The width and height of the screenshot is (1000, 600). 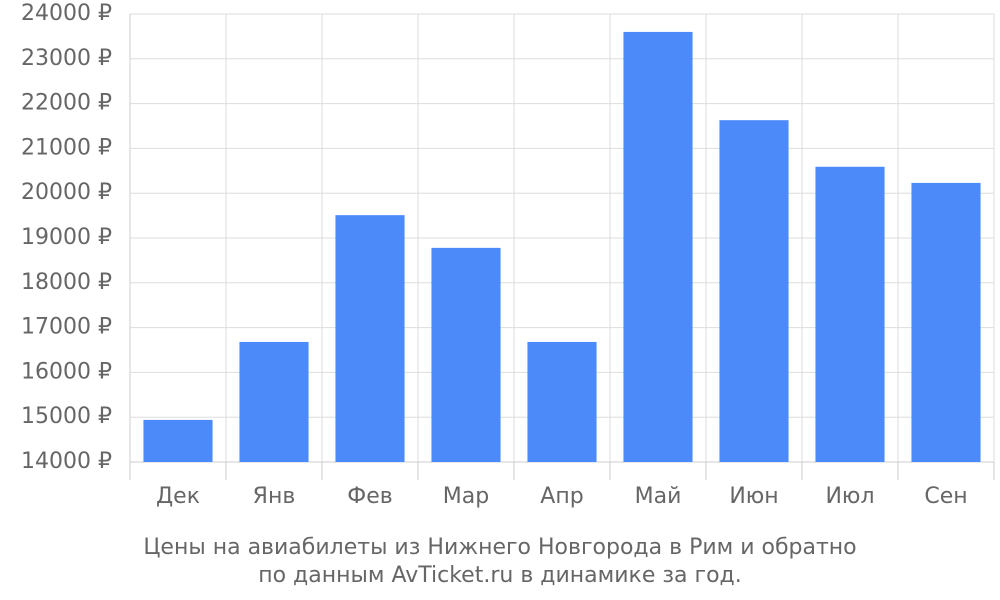 I want to click on y-tick-label: 19000 ₽, so click(x=66, y=237).